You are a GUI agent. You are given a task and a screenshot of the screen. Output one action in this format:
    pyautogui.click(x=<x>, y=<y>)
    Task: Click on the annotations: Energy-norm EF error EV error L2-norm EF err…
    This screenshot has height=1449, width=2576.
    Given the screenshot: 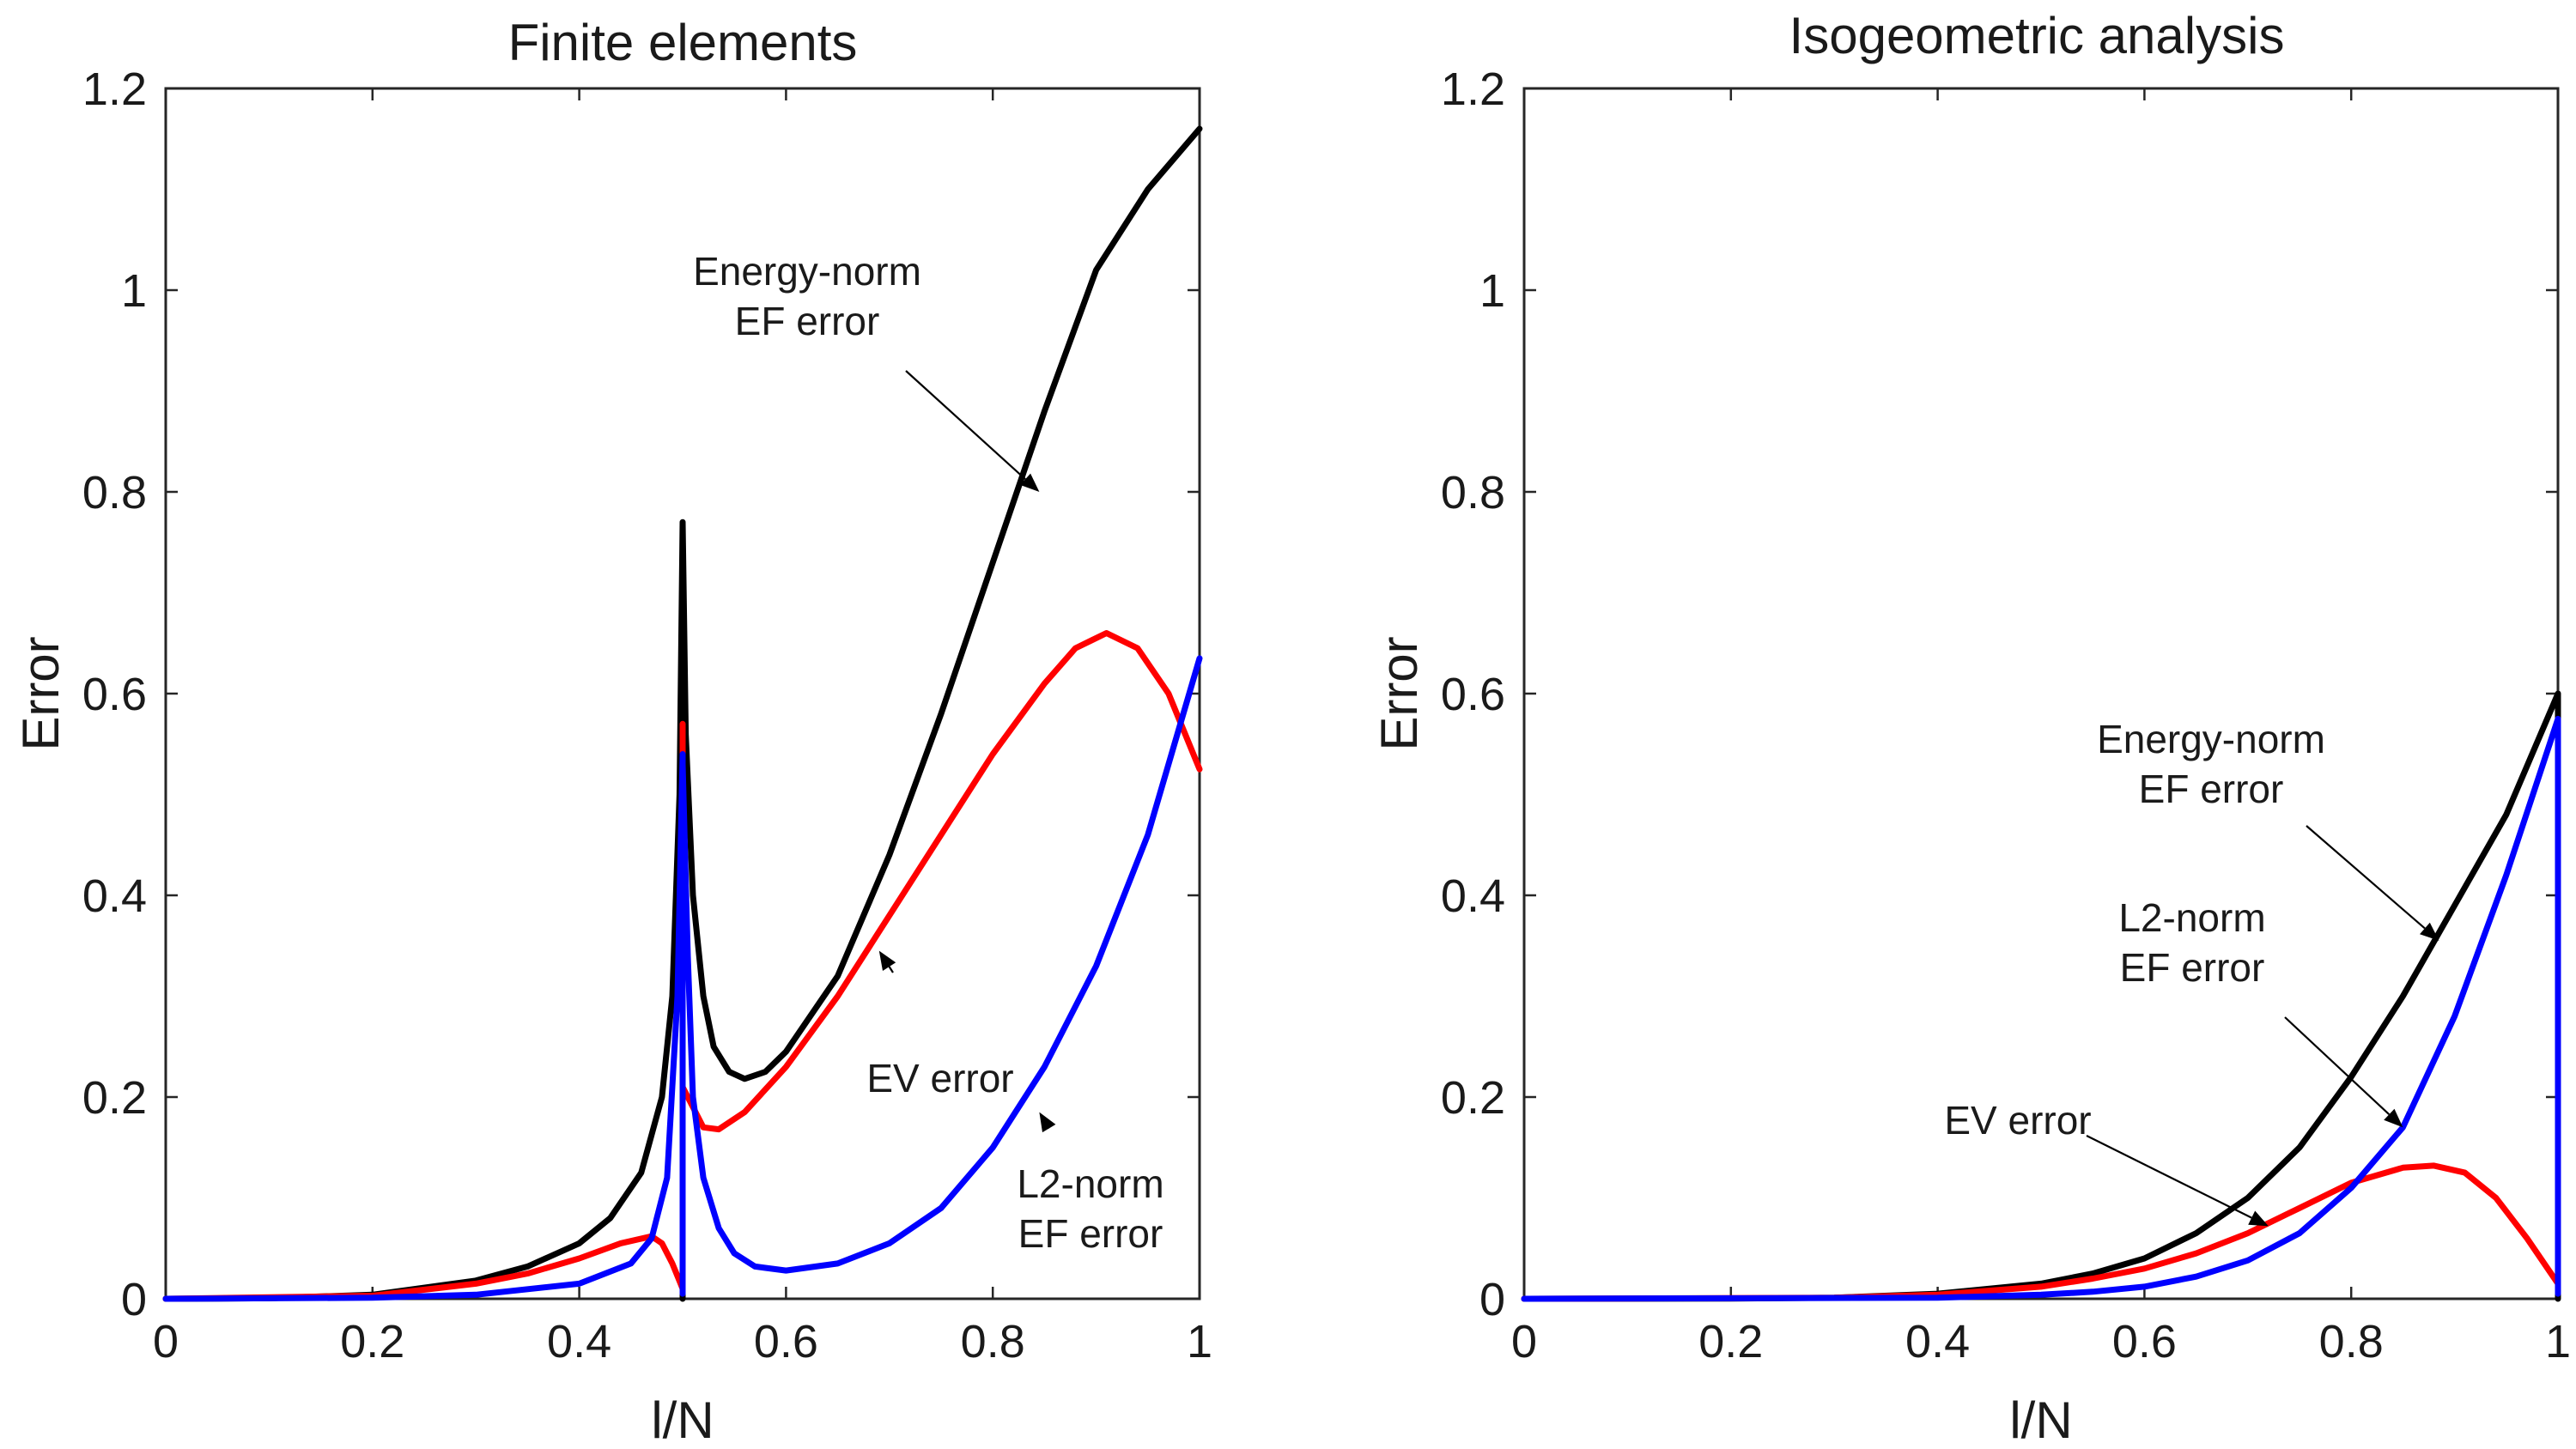 What is the action you would take?
    pyautogui.click(x=929, y=752)
    